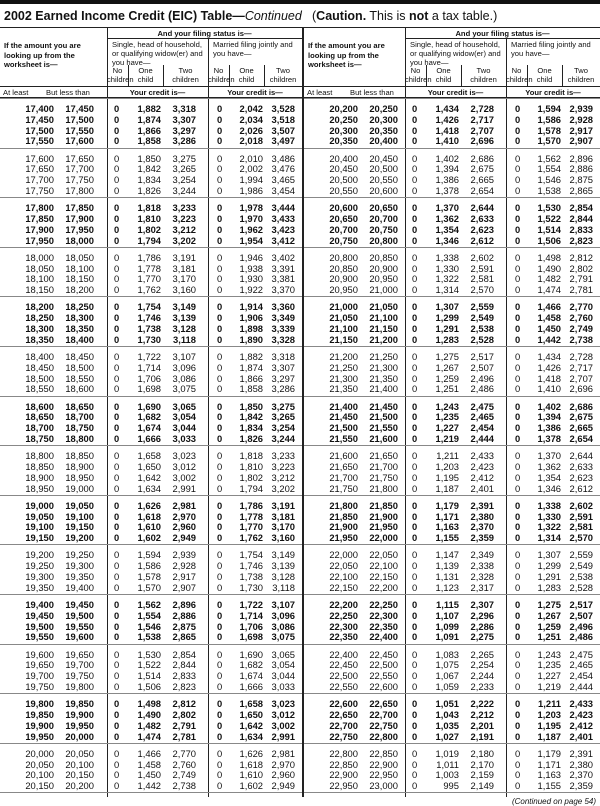 This screenshot has height=806, width=600. I want to click on married-two-children-credit: 3,086, so click(283, 626).